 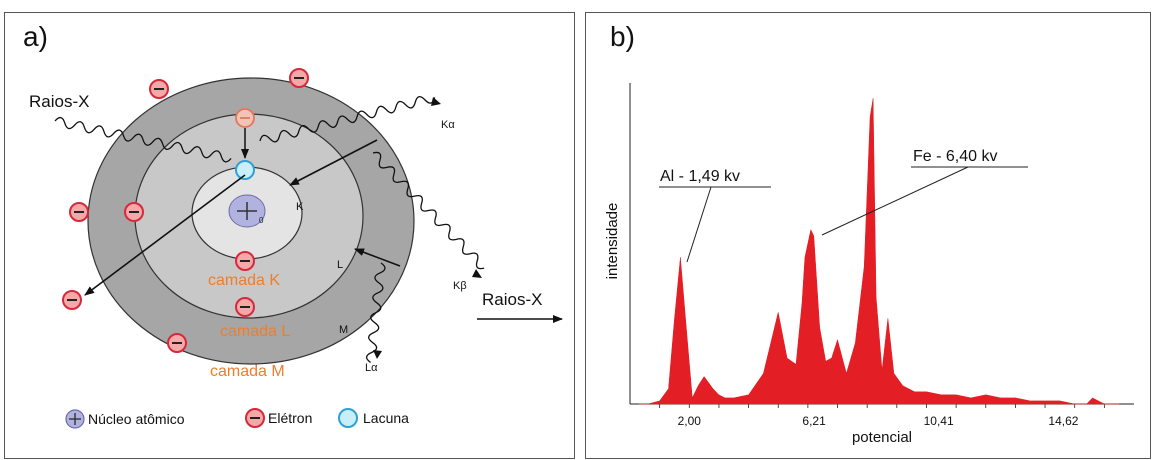 I want to click on ejection-arrow, so click(x=165, y=235).